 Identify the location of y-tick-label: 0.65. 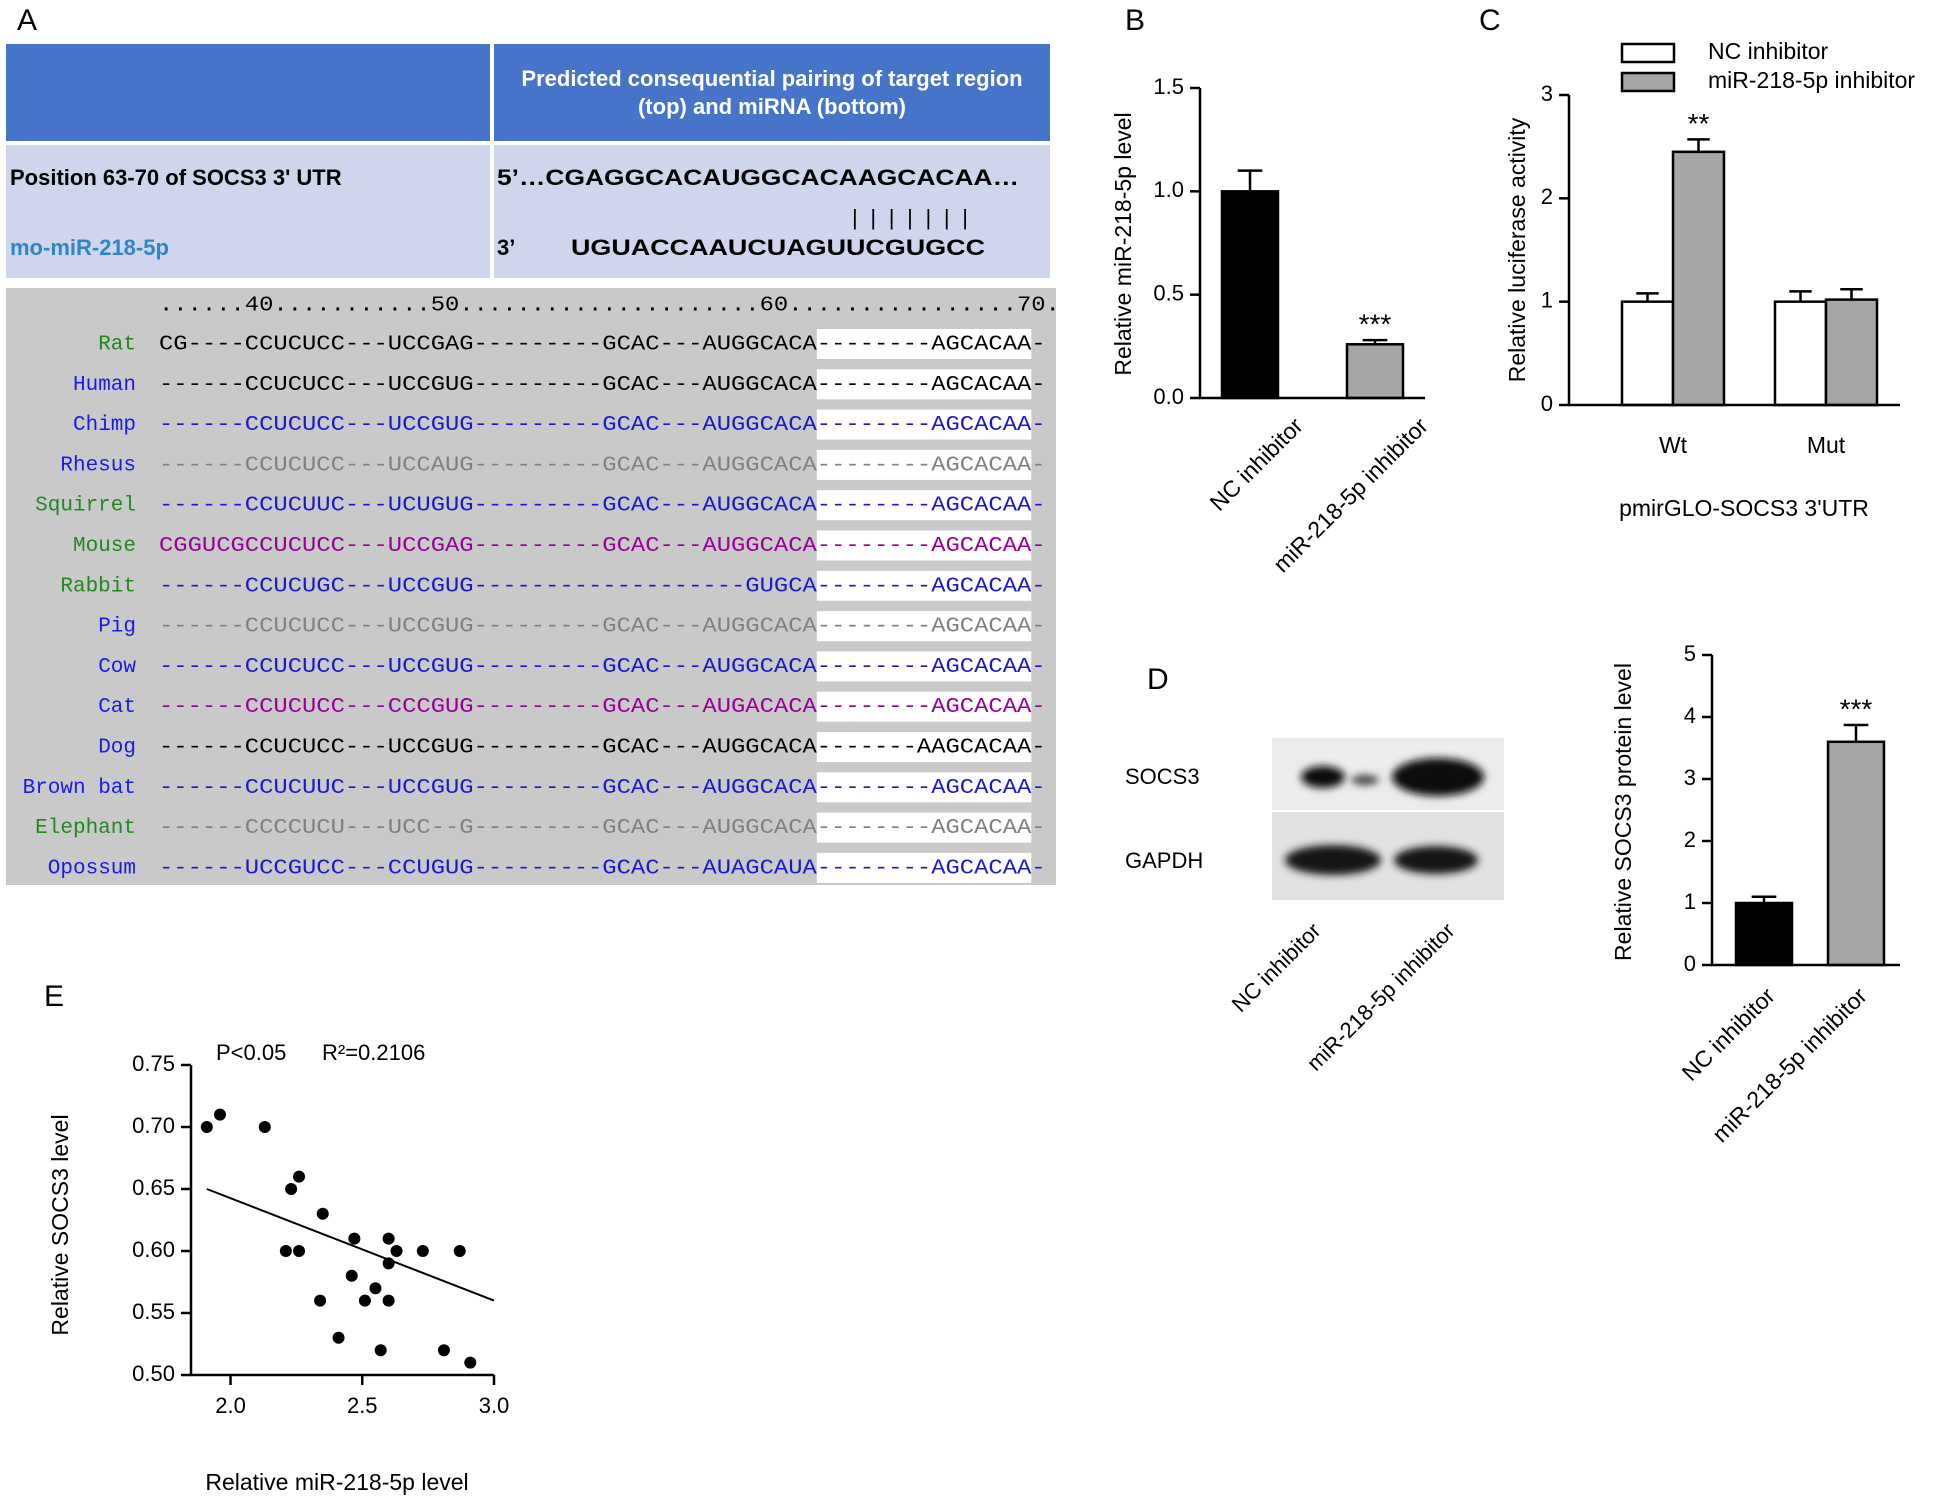
(153, 1187).